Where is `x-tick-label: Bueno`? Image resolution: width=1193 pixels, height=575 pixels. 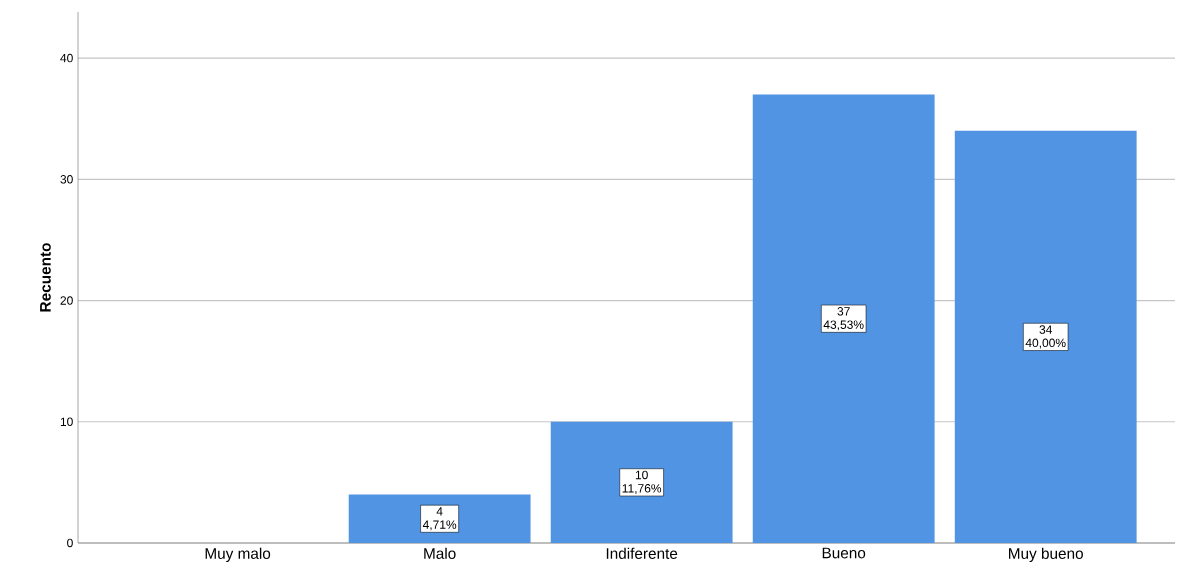 x-tick-label: Bueno is located at coordinates (844, 553).